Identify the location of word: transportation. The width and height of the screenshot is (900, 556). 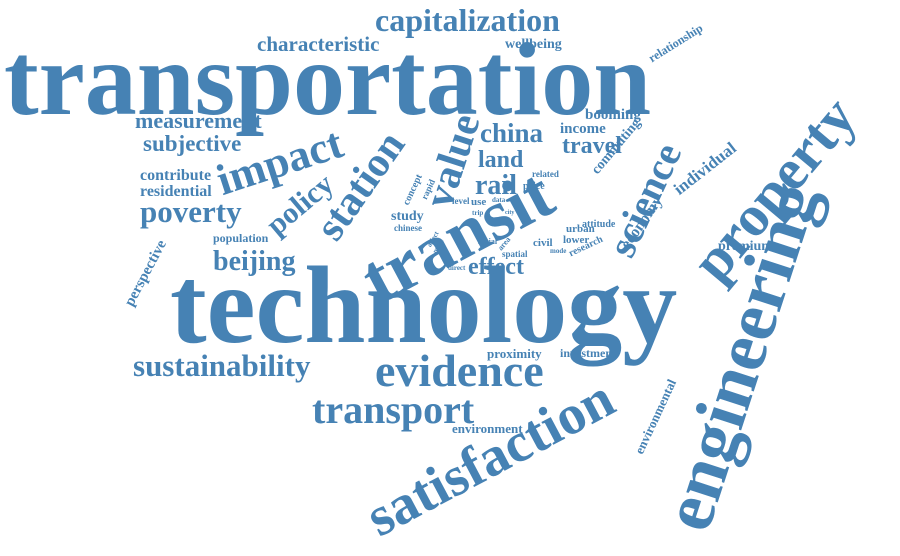
(328, 79).